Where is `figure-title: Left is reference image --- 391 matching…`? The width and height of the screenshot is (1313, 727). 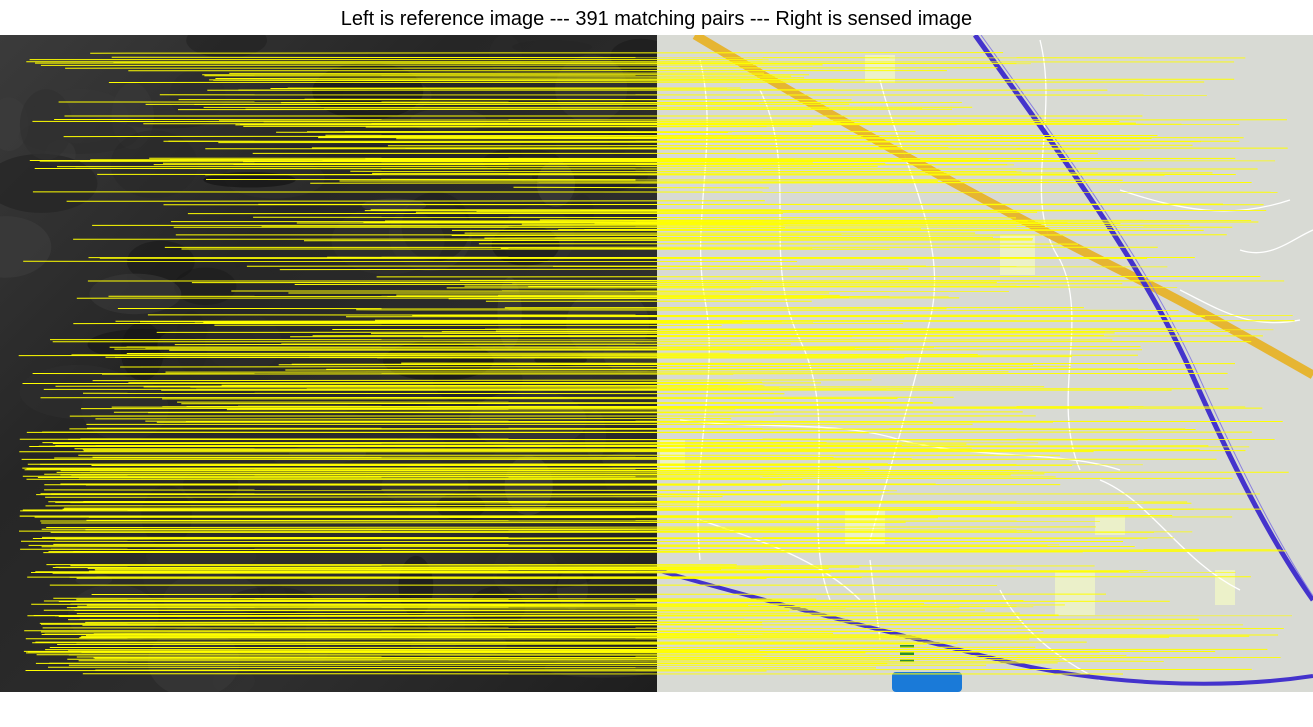
figure-title: Left is reference image --- 391 matching… is located at coordinates (656, 19).